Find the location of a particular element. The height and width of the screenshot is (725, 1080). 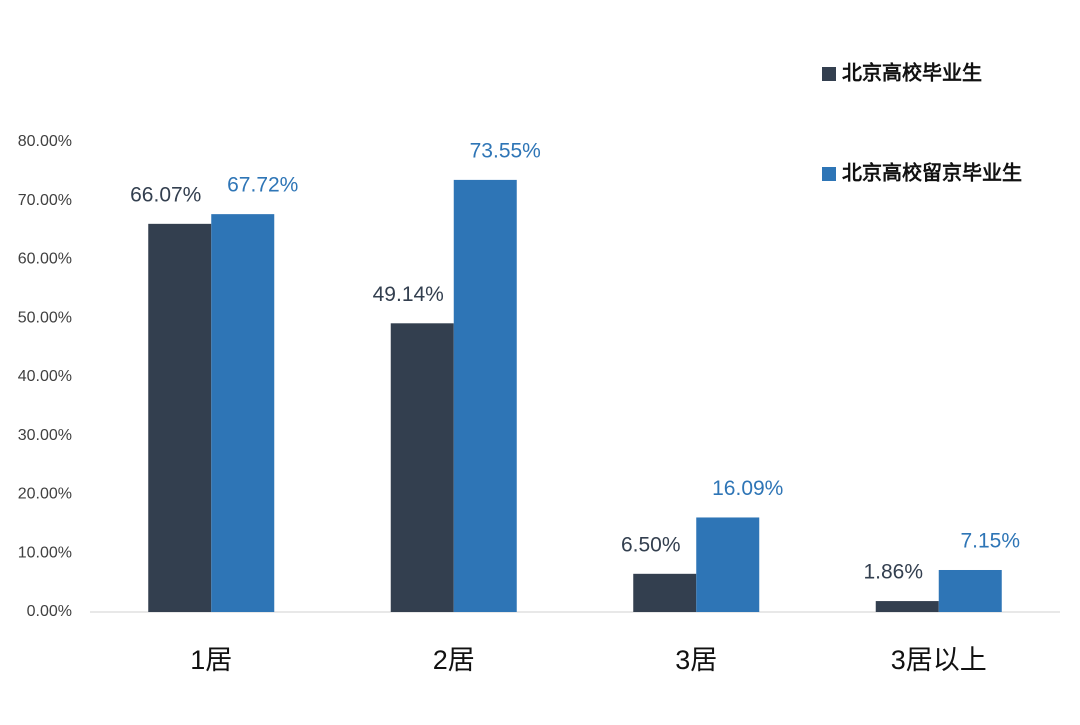

legend-label: 北京高校留京毕业生 is located at coordinates (932, 172).